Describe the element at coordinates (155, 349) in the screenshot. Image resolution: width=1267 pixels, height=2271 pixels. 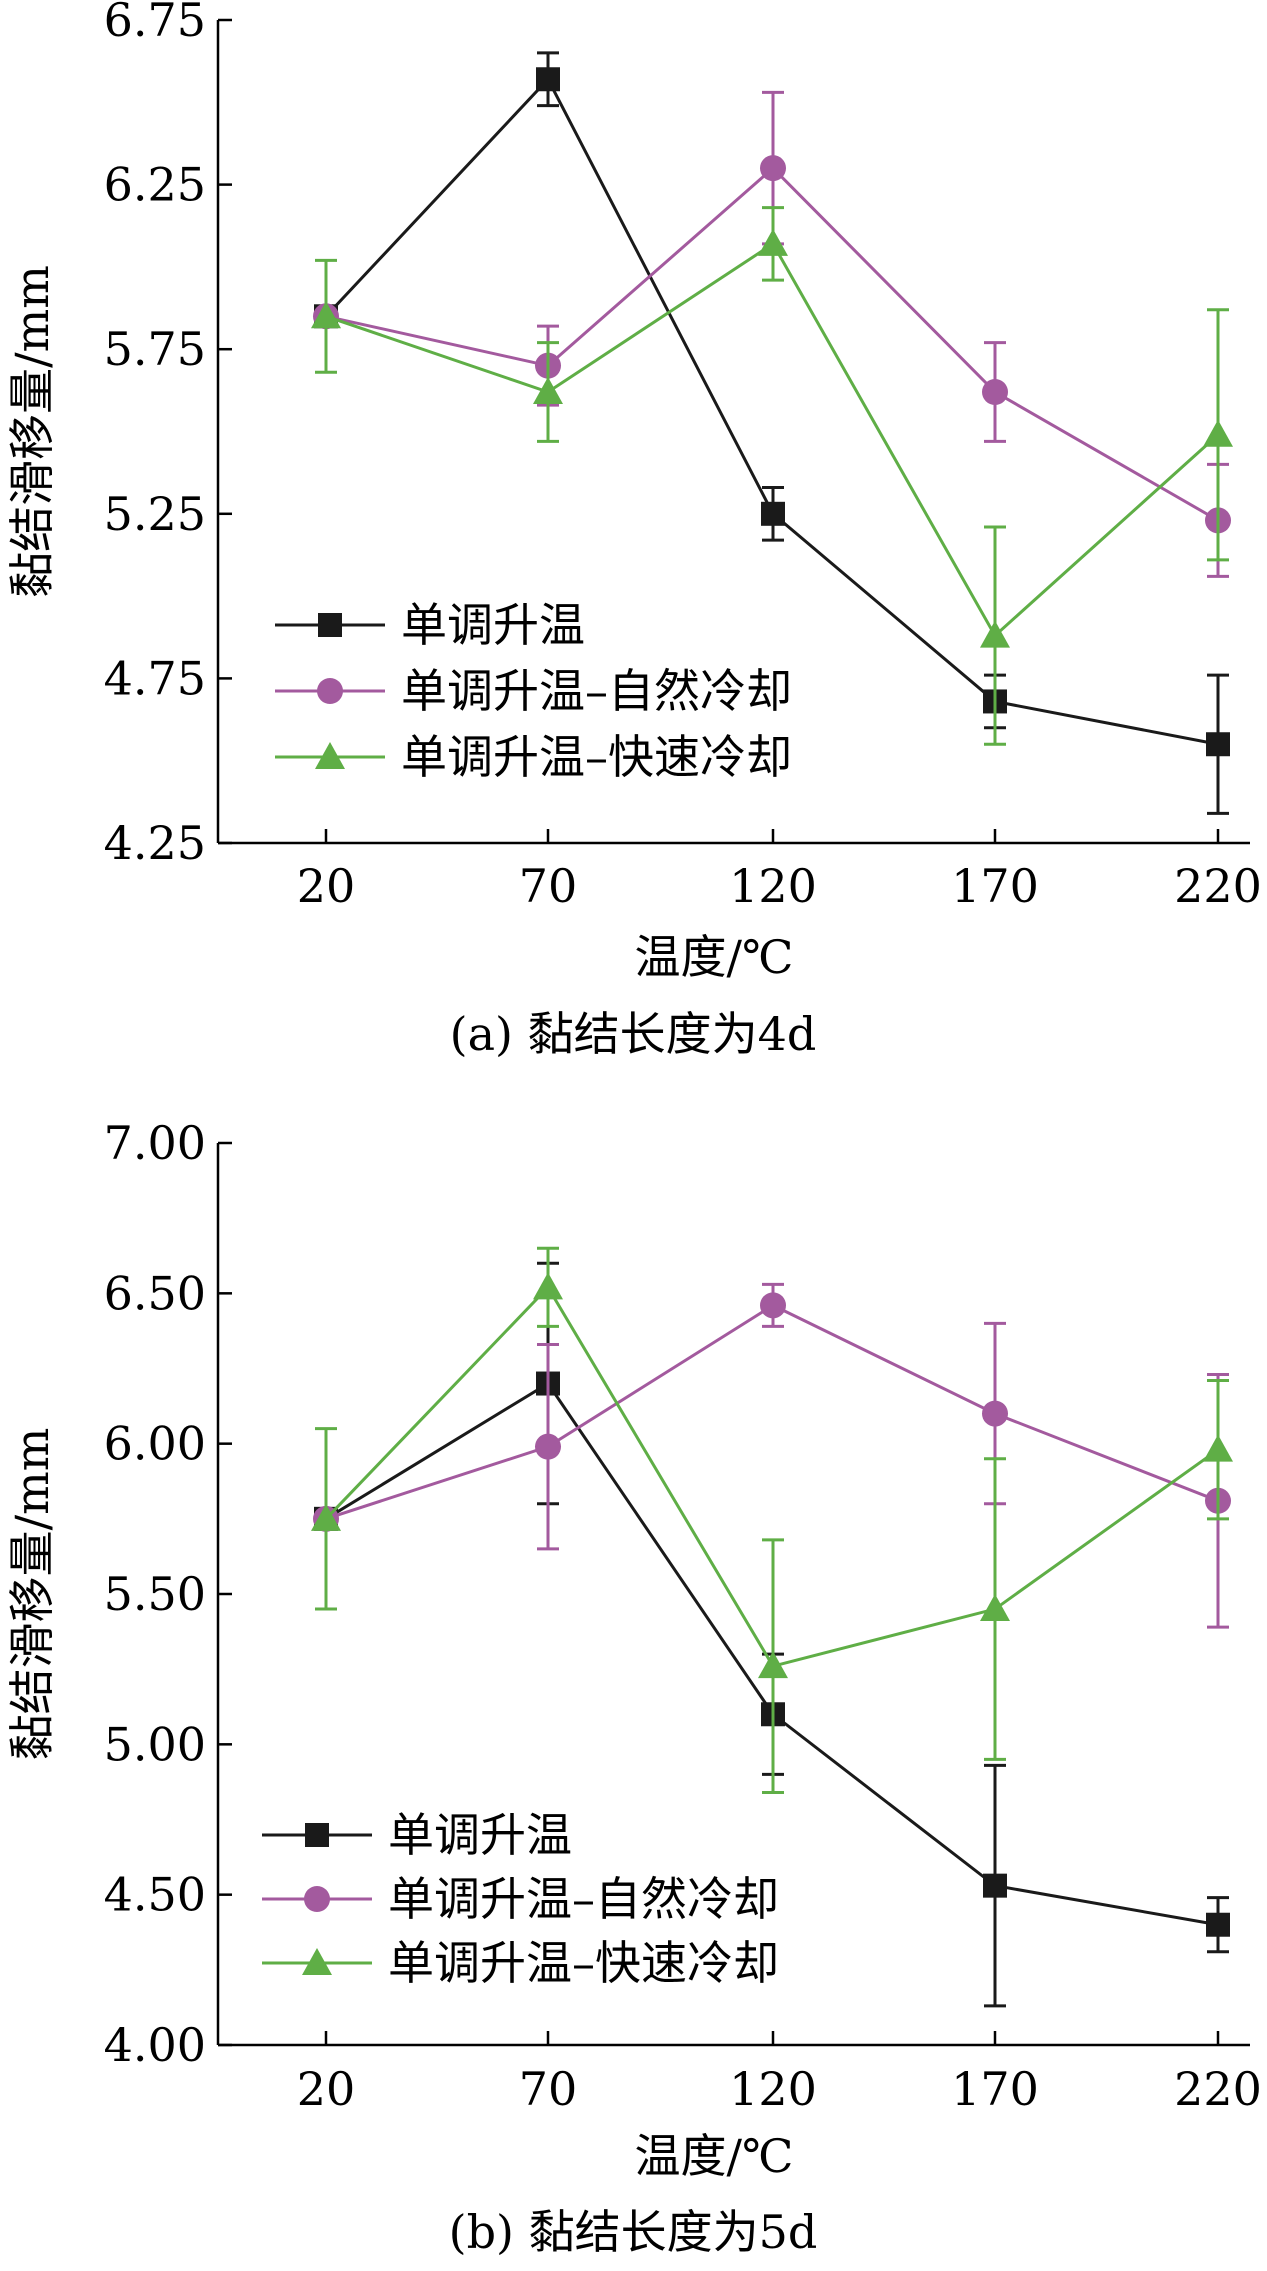
I see `y-tick-label: 5.75` at that location.